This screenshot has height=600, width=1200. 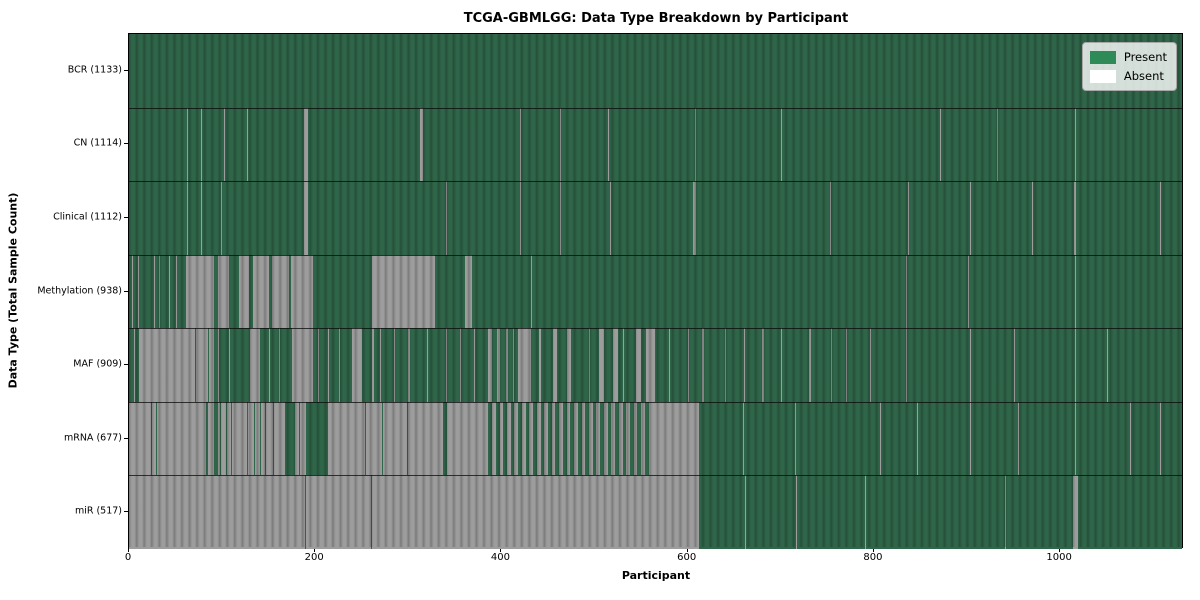 What do you see at coordinates (1143, 76) in the screenshot?
I see `legend-absent-label: Absent` at bounding box center [1143, 76].